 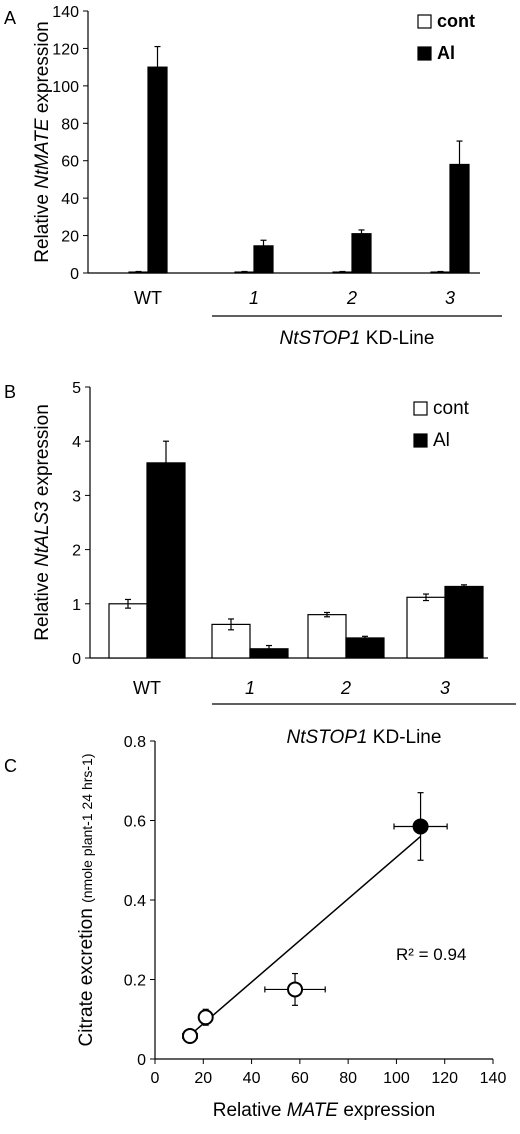 What do you see at coordinates (76, 605) in the screenshot?
I see `chart-b-y-tick-label: 1` at bounding box center [76, 605].